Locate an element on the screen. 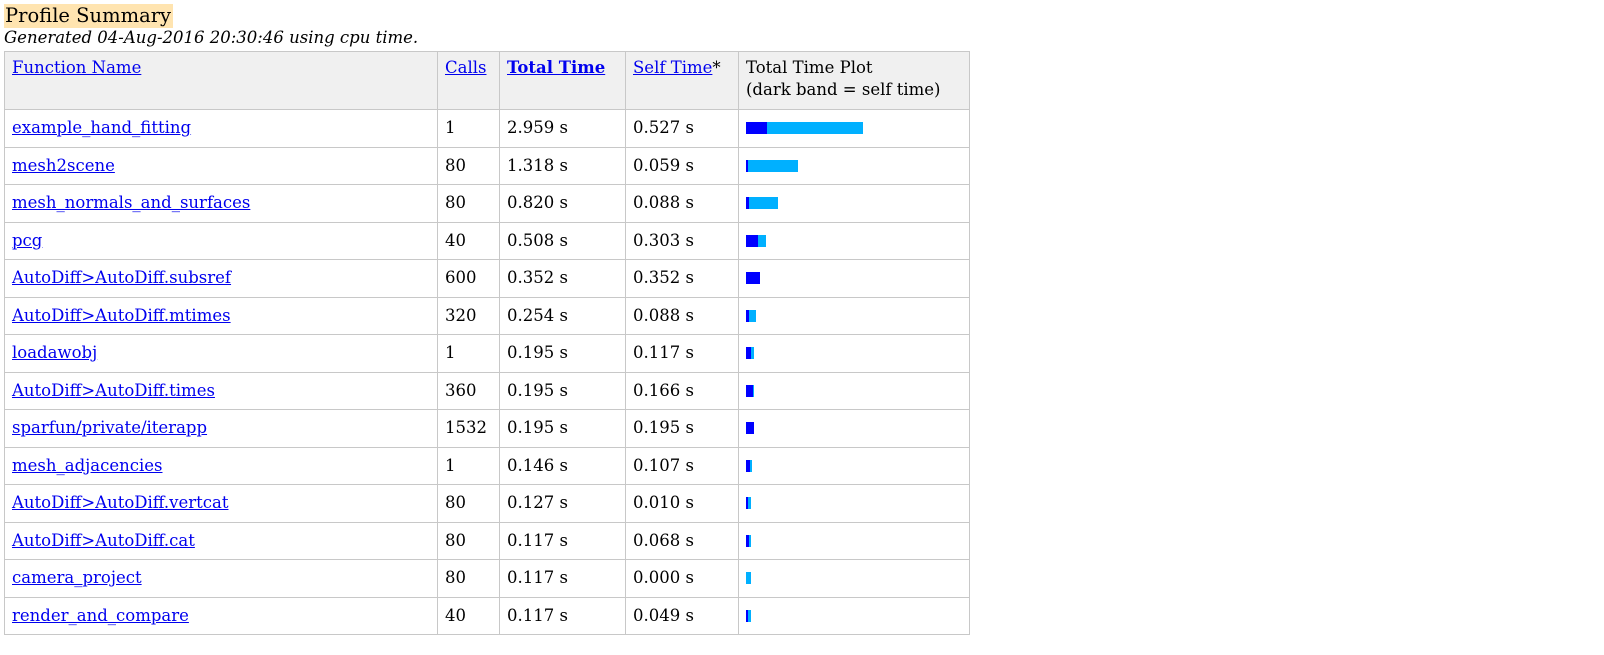 Image resolution: width=1604 pixels, height=655 pixels. total-time-cell: 1.318 s is located at coordinates (562, 165).